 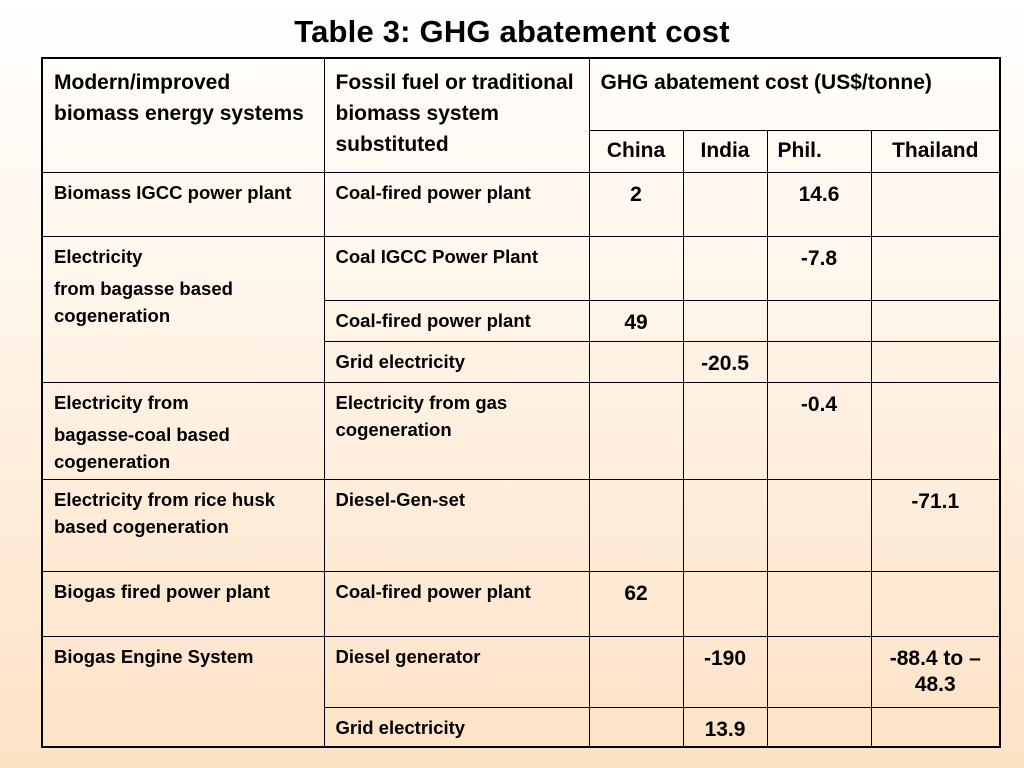 I want to click on china-cell: 62, so click(x=636, y=603).